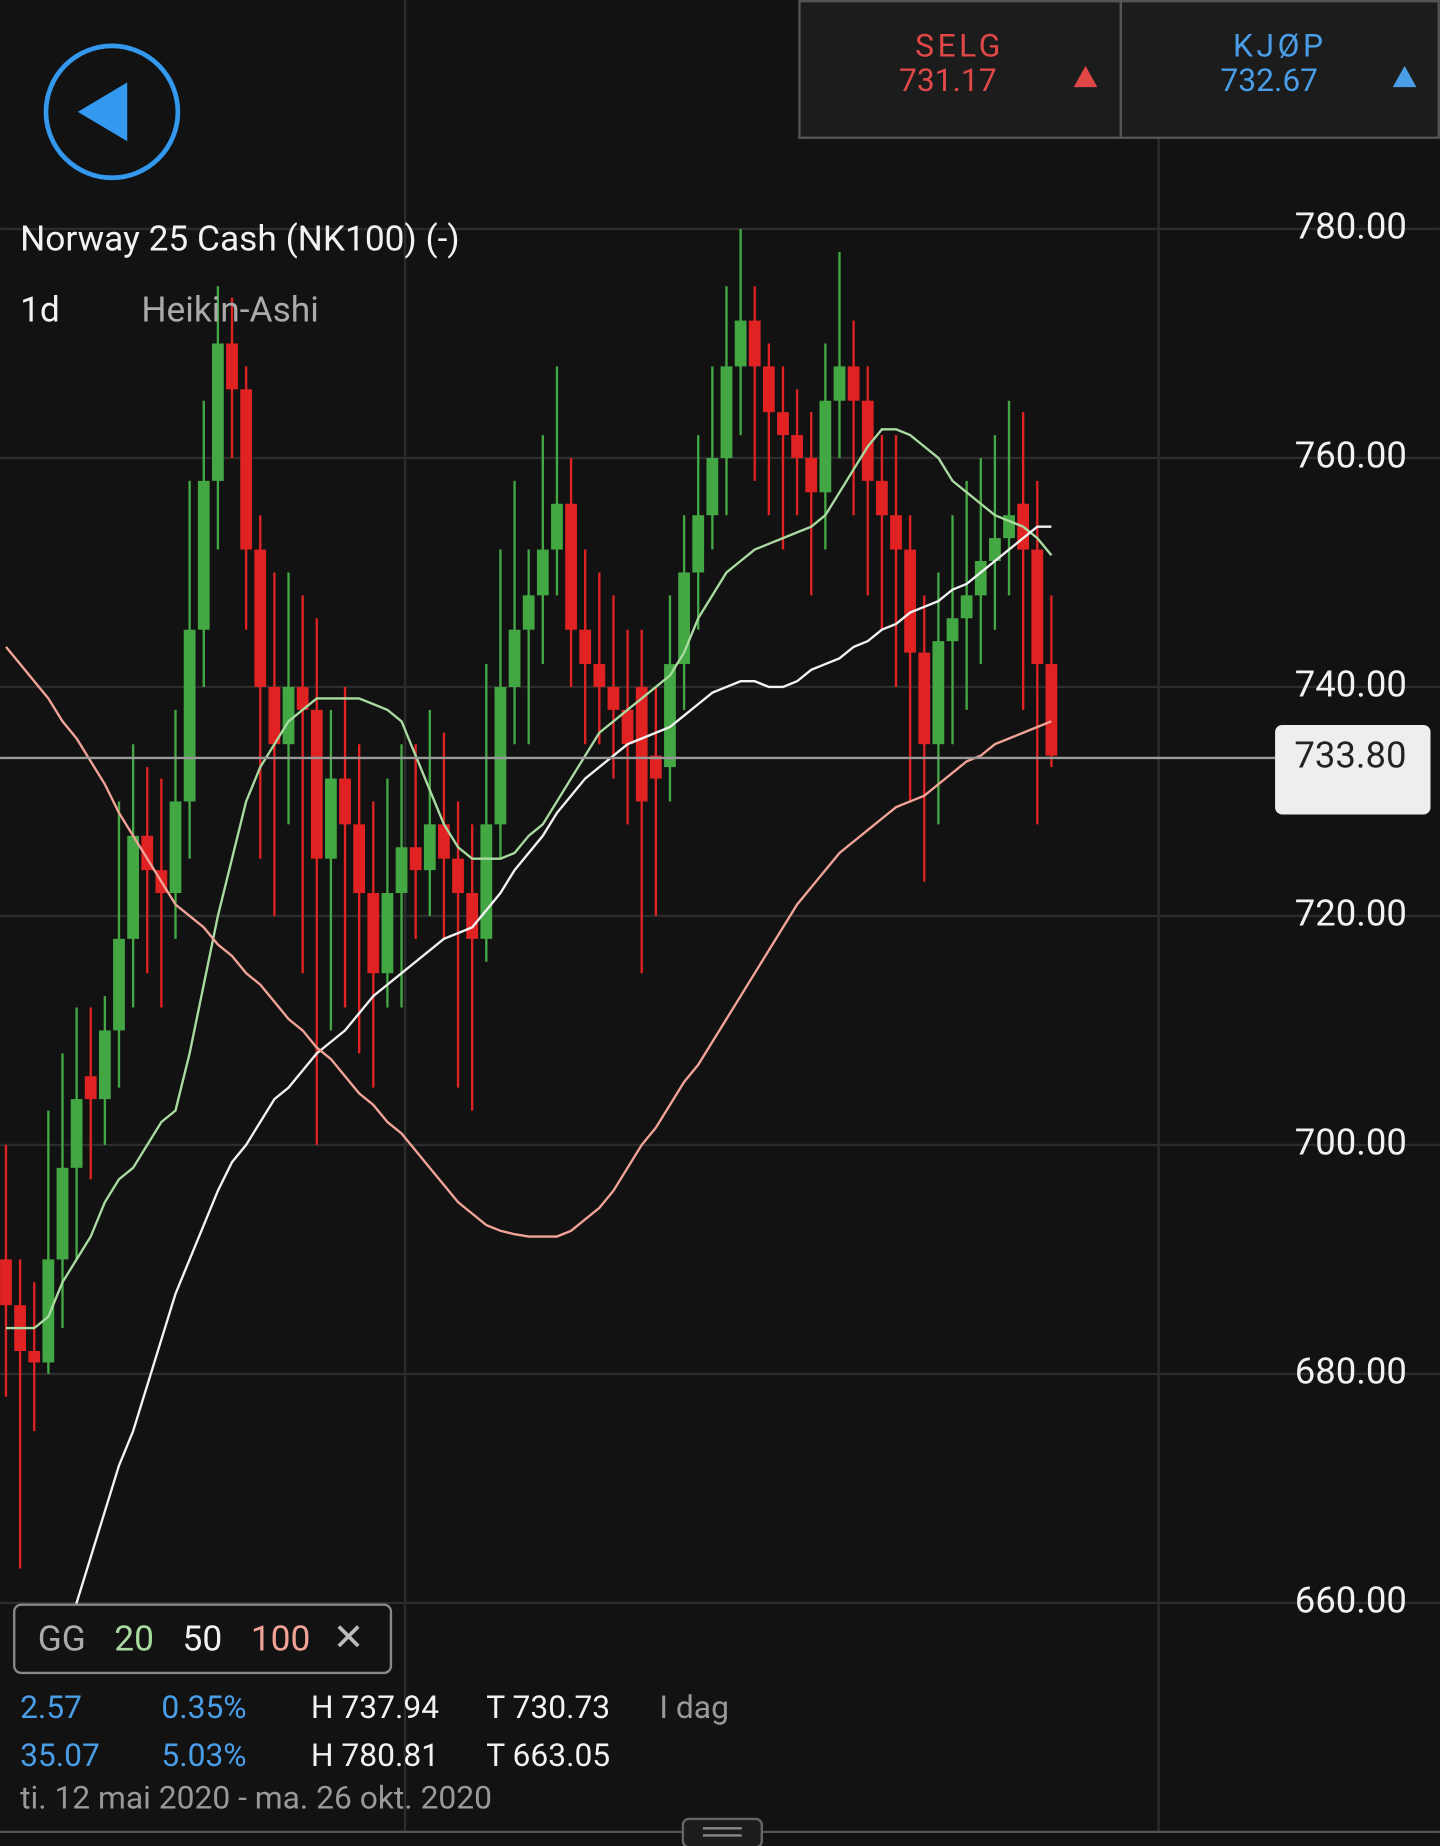 The height and width of the screenshot is (1846, 1440). Describe the element at coordinates (1351, 1600) in the screenshot. I see `y-tick-label: 660.00` at that location.